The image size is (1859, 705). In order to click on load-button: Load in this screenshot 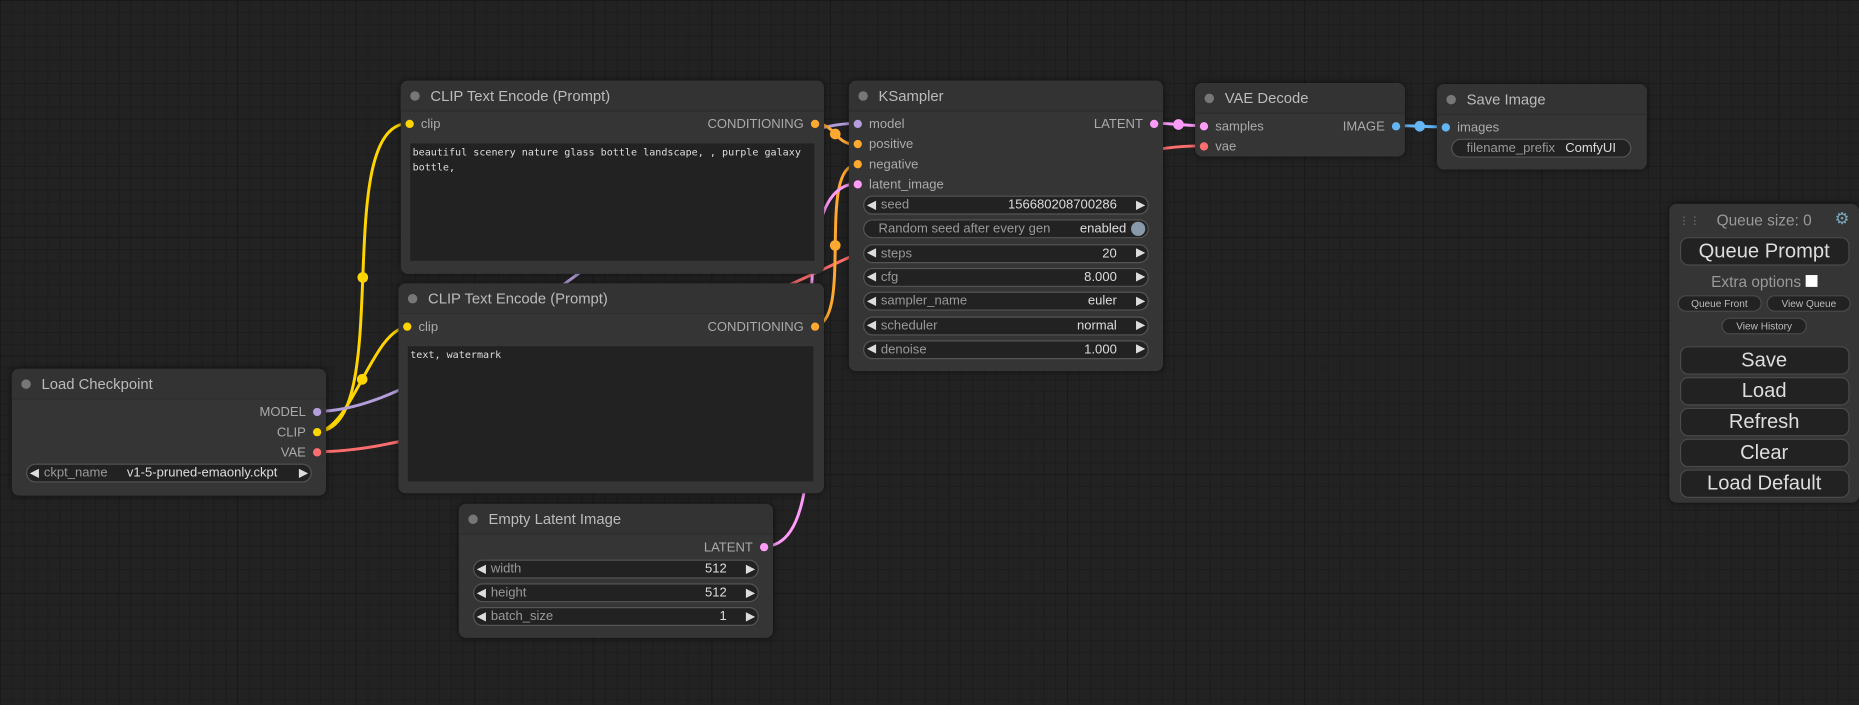, I will do `click(1764, 391)`.